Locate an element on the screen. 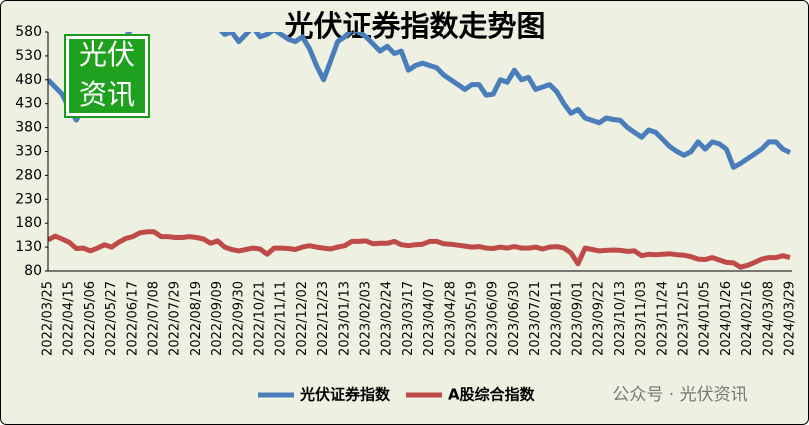 Image resolution: width=809 pixels, height=425 pixels. x-tick-label: 2023/02/24 is located at coordinates (387, 318).